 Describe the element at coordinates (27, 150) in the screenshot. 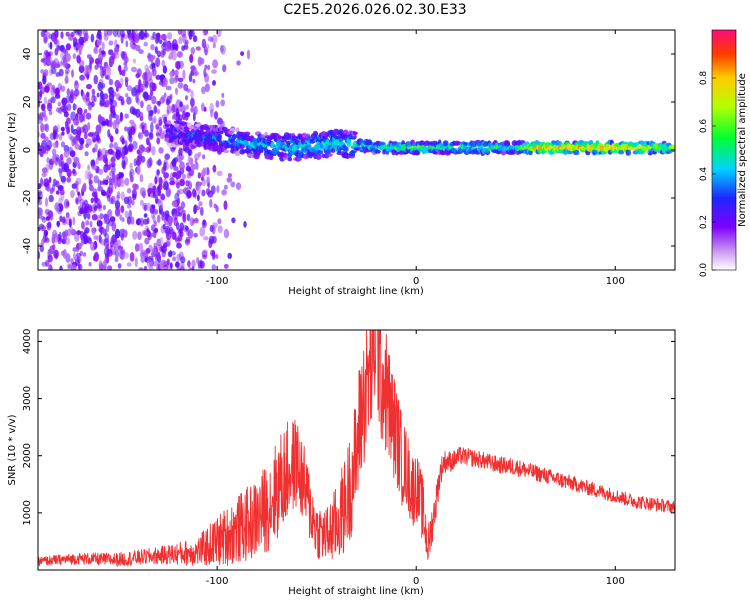

I see `y-tick-label: 0` at that location.